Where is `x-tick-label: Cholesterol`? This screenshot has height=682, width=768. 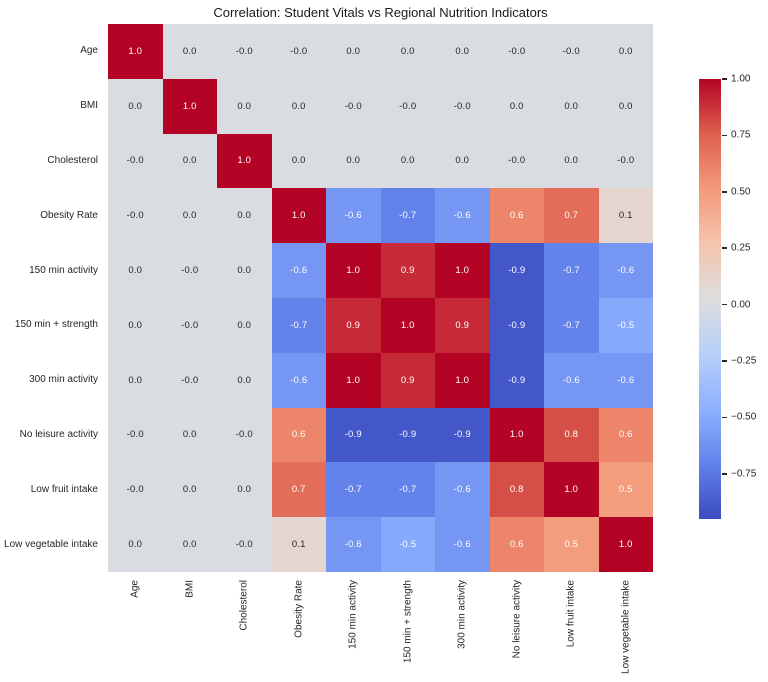
x-tick-label: Cholesterol is located at coordinates (244, 605).